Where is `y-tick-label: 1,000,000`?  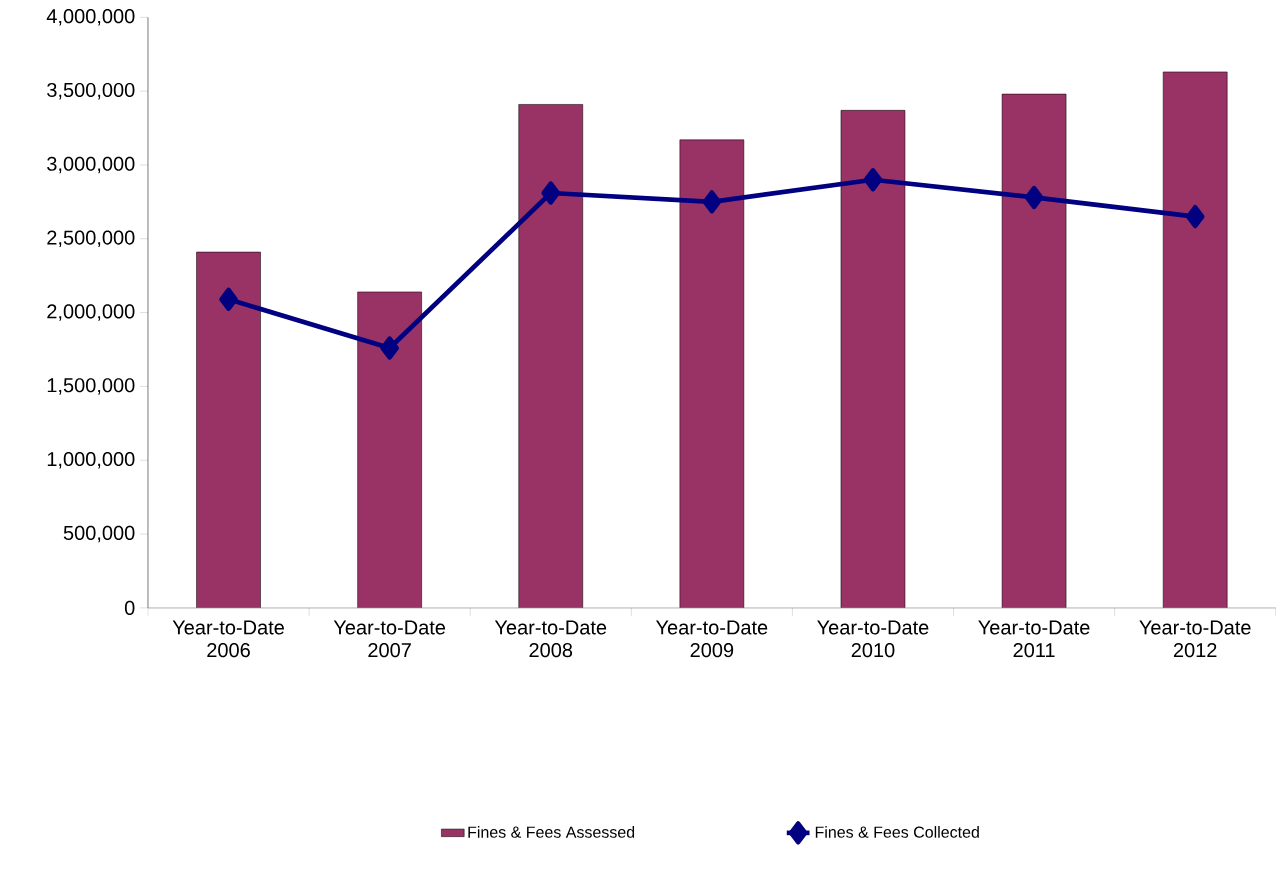
y-tick-label: 1,000,000 is located at coordinates (91, 460).